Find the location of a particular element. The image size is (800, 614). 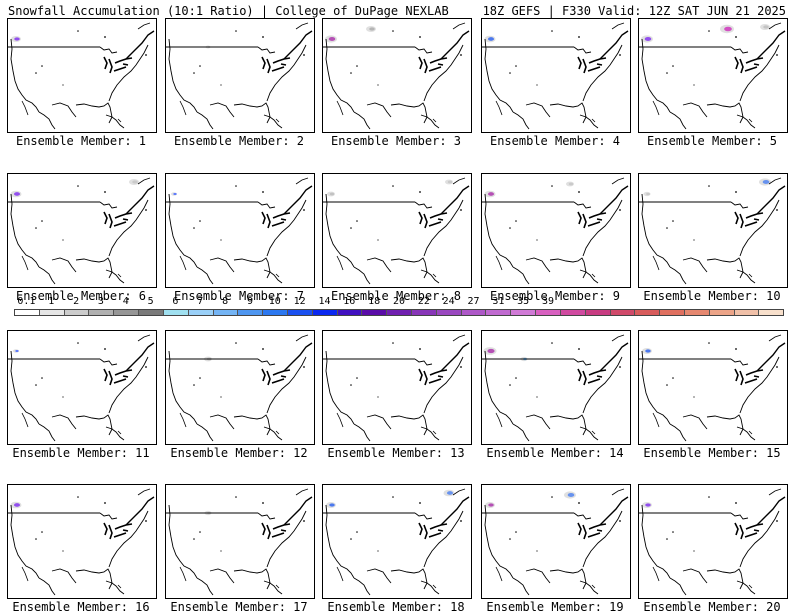

ensemble-member-label: Ensemble Member: 9 is located at coordinates (555, 296).